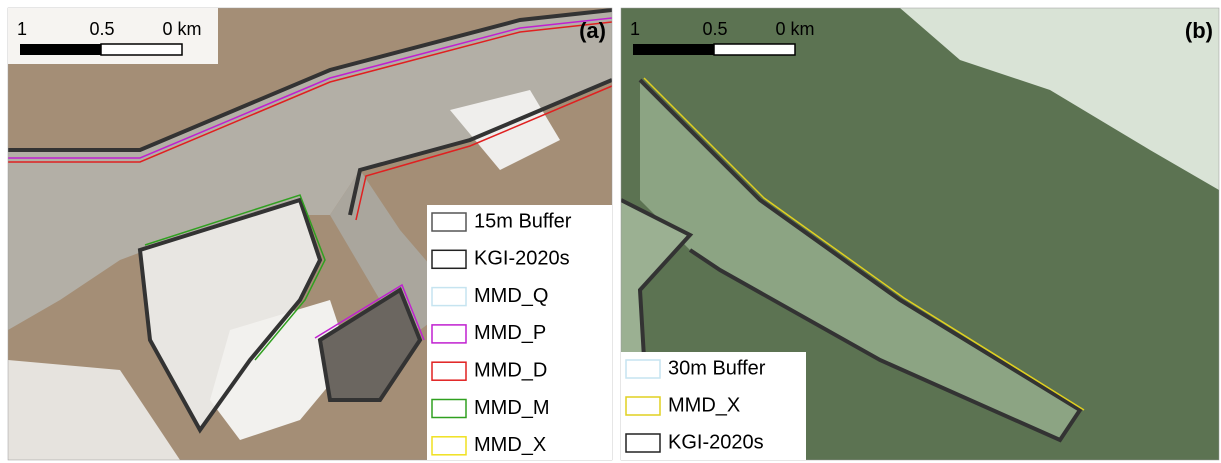 This screenshot has height=463, width=1221. Describe the element at coordinates (511, 296) in the screenshot. I see `legend-label: MMD_Q` at that location.